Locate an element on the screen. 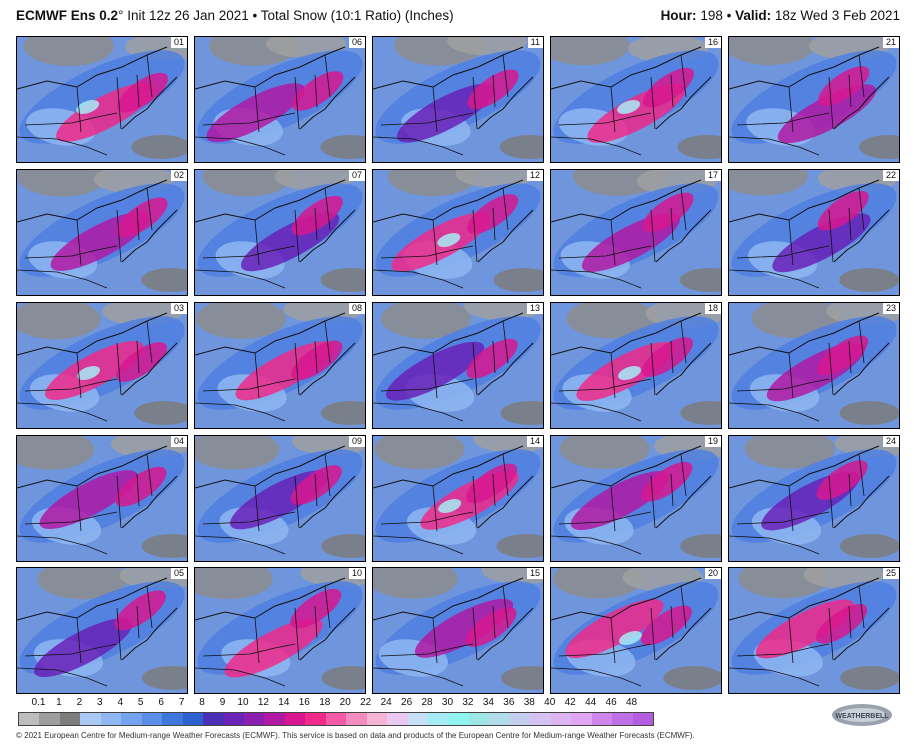 The height and width of the screenshot is (750, 914). member-number-label: 03 is located at coordinates (178, 308).